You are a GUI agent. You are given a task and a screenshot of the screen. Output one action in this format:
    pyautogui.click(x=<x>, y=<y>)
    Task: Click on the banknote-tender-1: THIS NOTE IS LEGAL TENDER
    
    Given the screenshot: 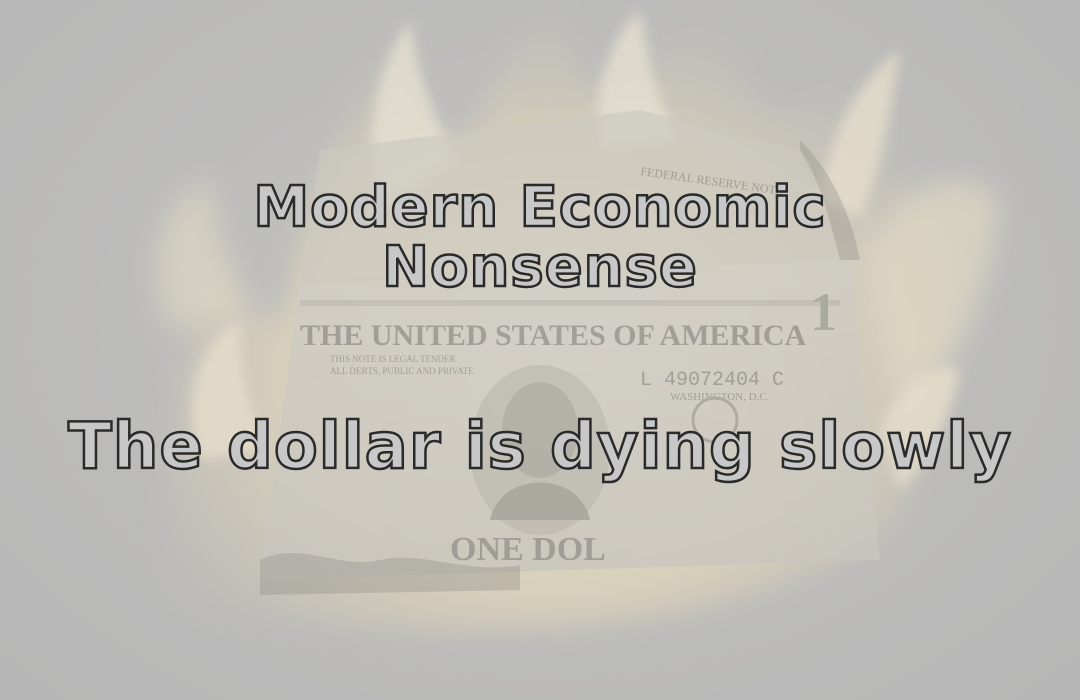 What is the action you would take?
    pyautogui.click(x=393, y=359)
    